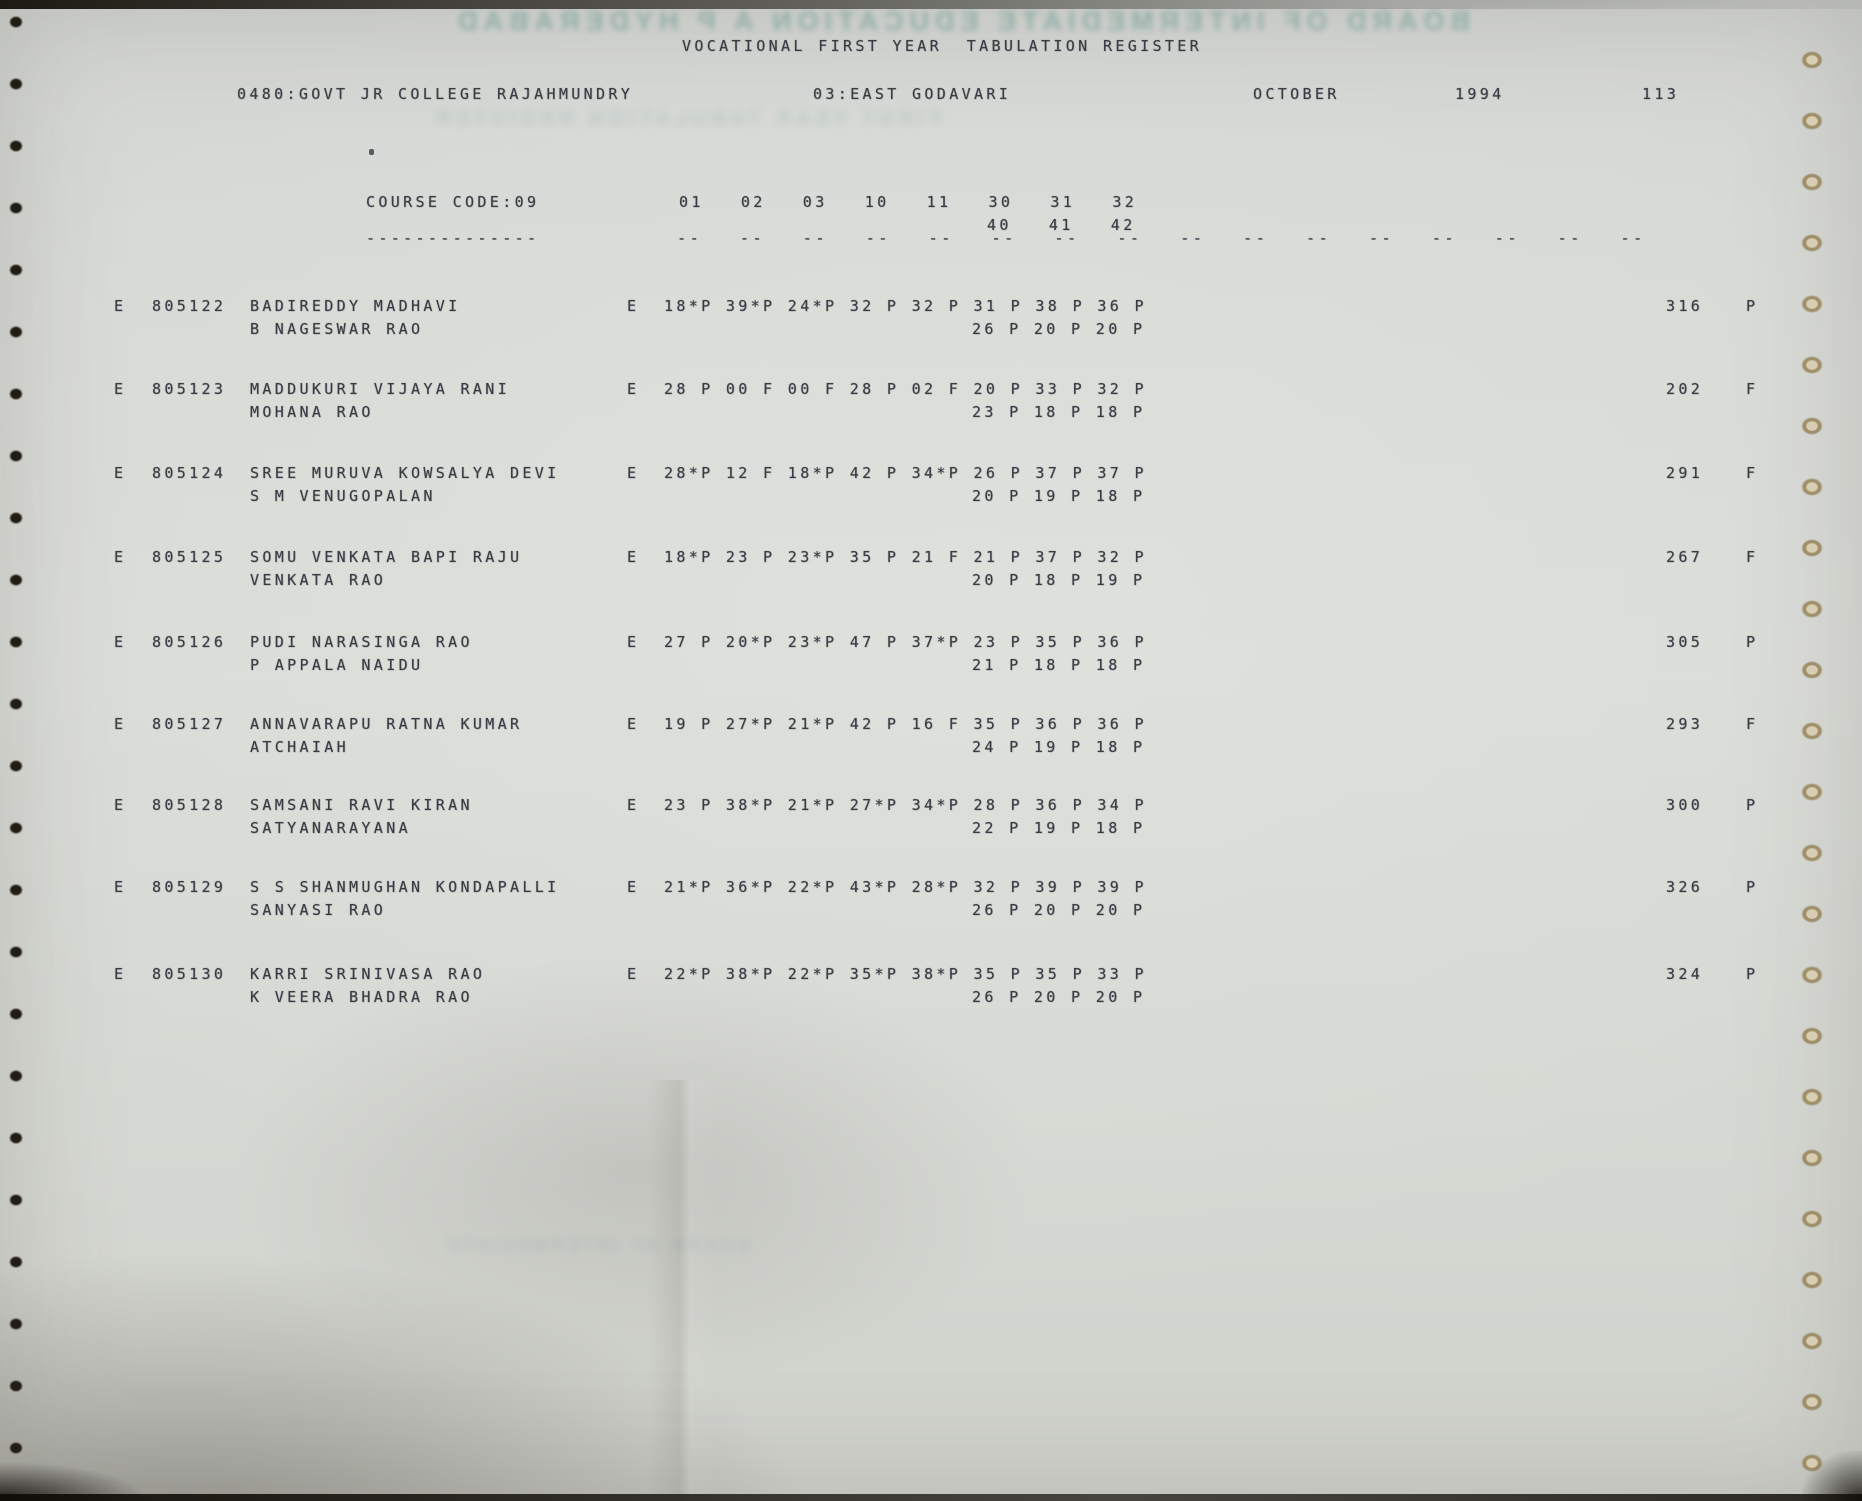 This screenshot has width=1862, height=1501. Describe the element at coordinates (905, 805) in the screenshot. I see `marks-line1: 23 P 38*P 21*P 27*P 34*P 28 P 36 P 34 P` at that location.